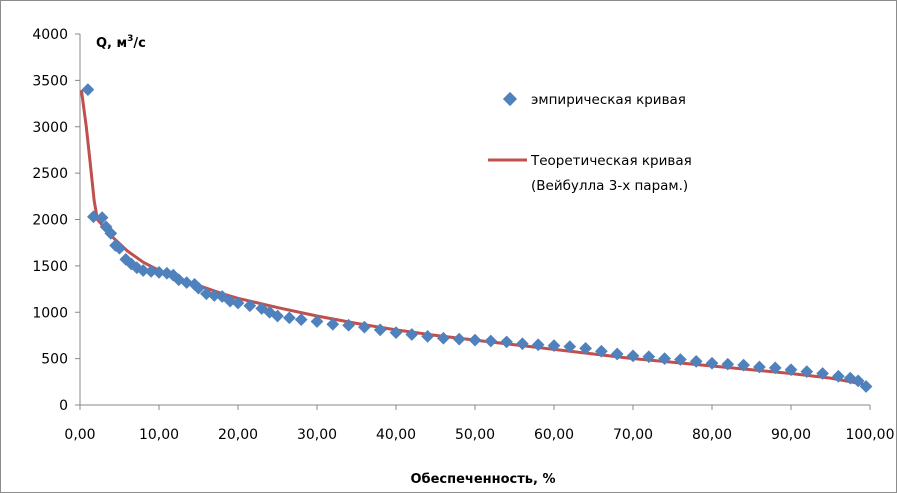 The width and height of the screenshot is (897, 493). Describe the element at coordinates (50, 81) in the screenshot. I see `y-tick-label: 3500` at that location.